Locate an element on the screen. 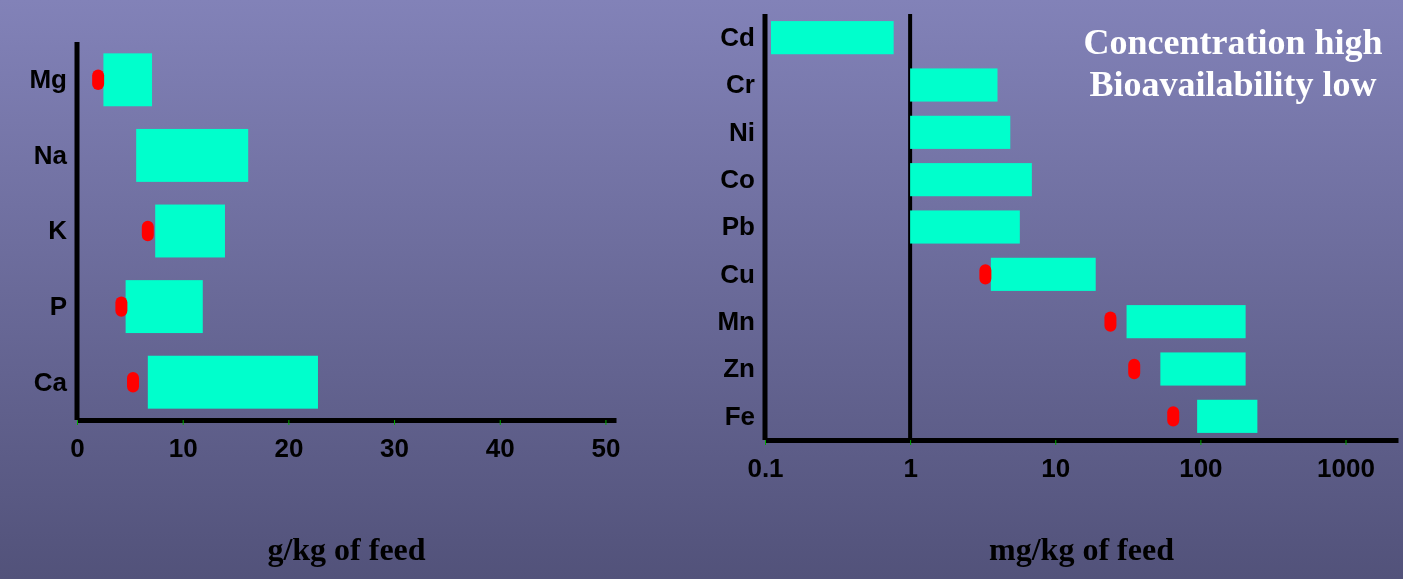 The image size is (1403, 579). x-tick-label: 20 is located at coordinates (289, 447).